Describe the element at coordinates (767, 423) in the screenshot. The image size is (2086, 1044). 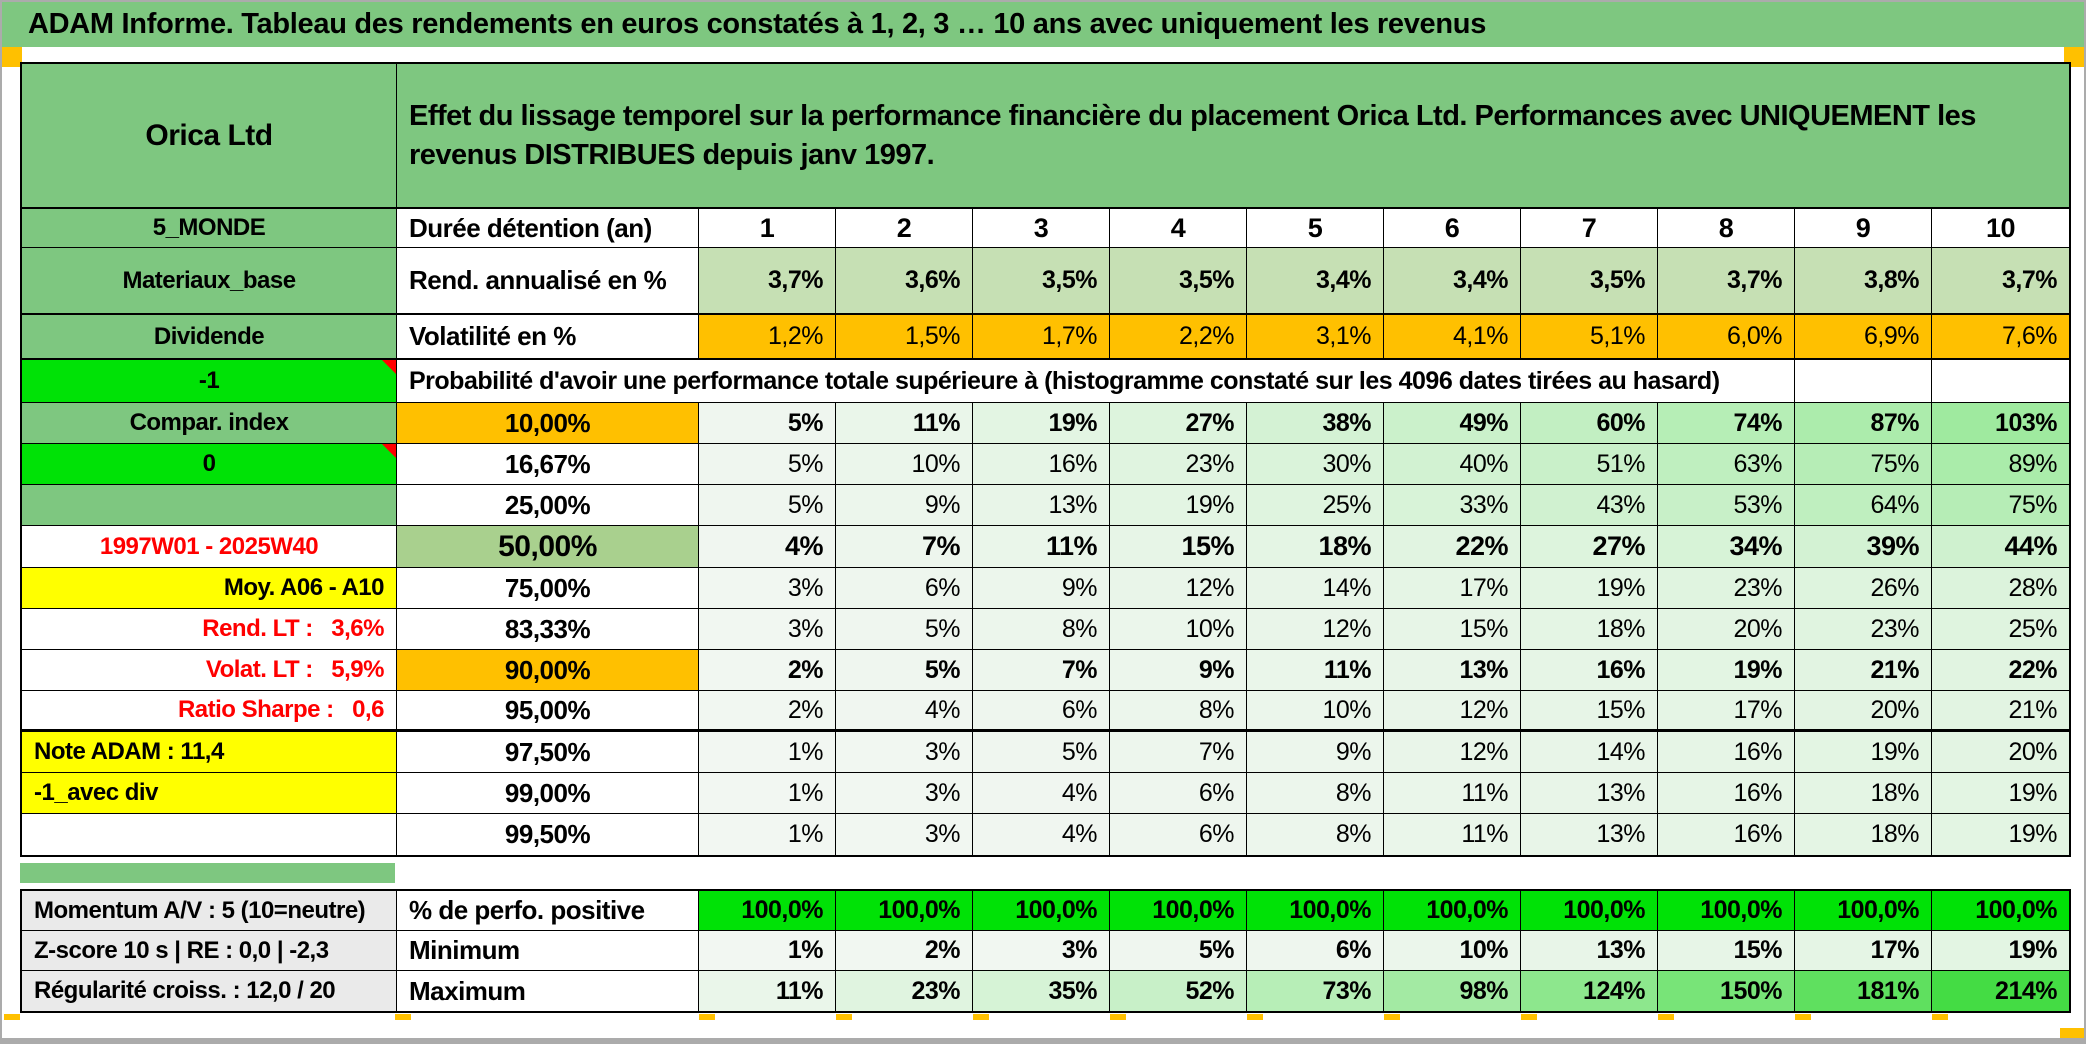
I see `cell-r4-c1: 5%` at that location.